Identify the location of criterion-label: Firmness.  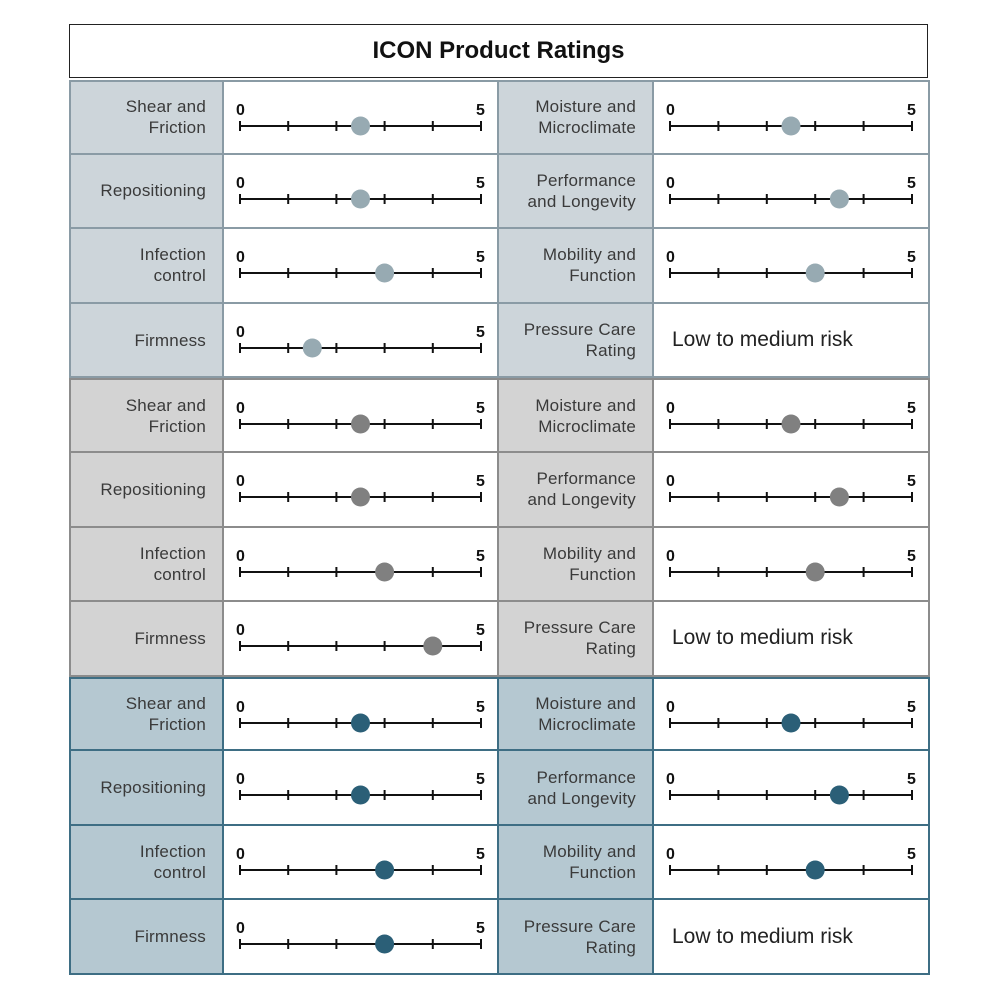
(170, 937).